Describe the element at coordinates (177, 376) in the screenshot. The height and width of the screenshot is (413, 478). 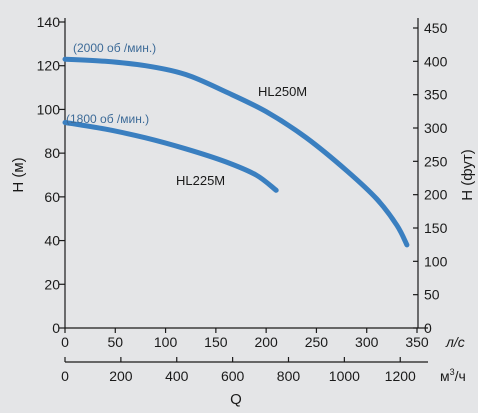
I see `x-axis-m3h-tick-label: 400` at that location.